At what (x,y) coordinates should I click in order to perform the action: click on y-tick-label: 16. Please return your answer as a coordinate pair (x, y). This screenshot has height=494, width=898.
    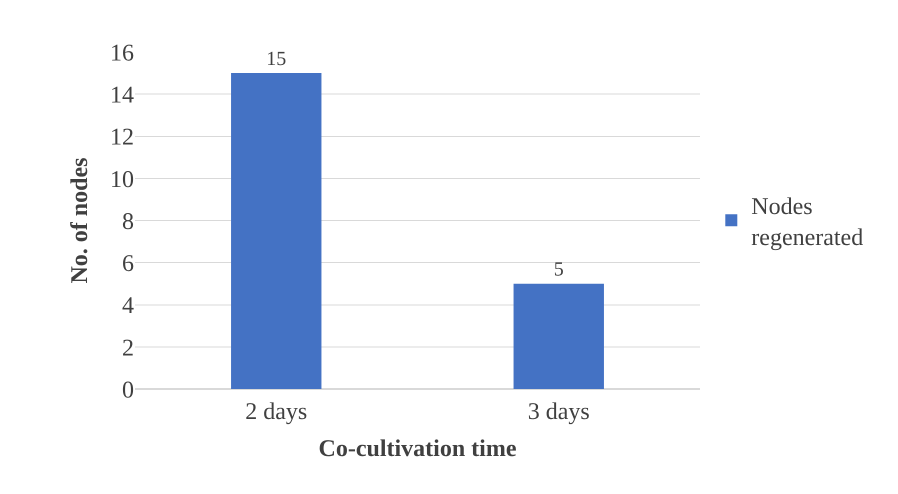
    Looking at the image, I should click on (122, 53).